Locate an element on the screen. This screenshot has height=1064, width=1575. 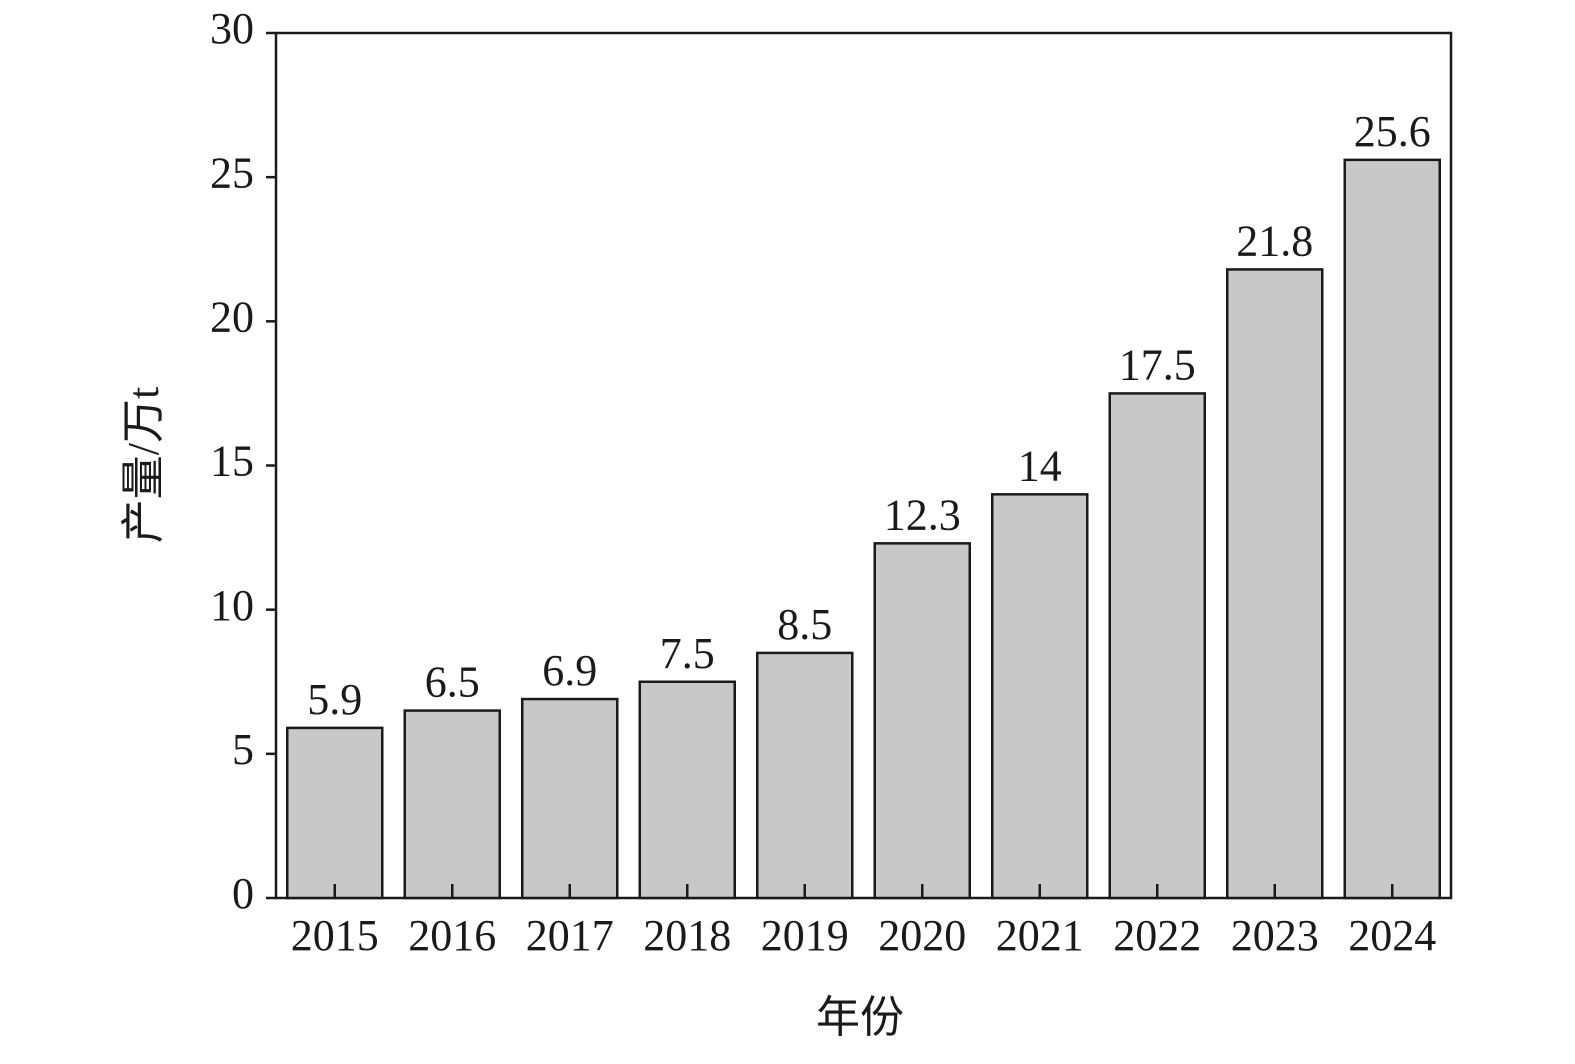
x-axis-label: 年份 is located at coordinates (860, 1017).